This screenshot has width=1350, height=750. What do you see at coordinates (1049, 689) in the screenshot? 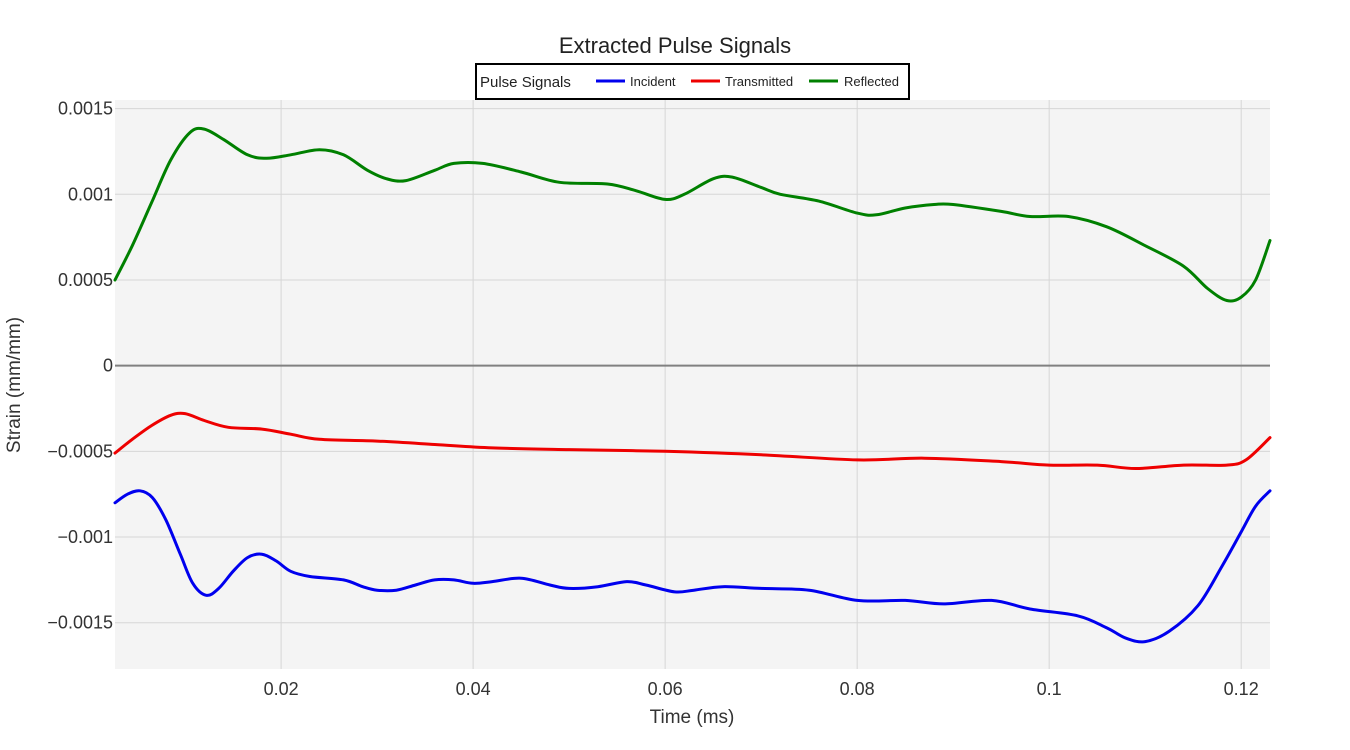
I see `x-tick-label: 0.1` at bounding box center [1049, 689].